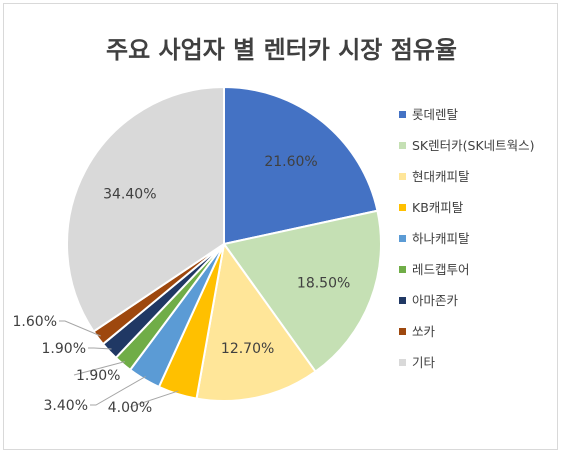 This screenshot has width=563, height=455. Describe the element at coordinates (402, 238) in the screenshot. I see `legend-swatch-하나캐피탈` at that location.